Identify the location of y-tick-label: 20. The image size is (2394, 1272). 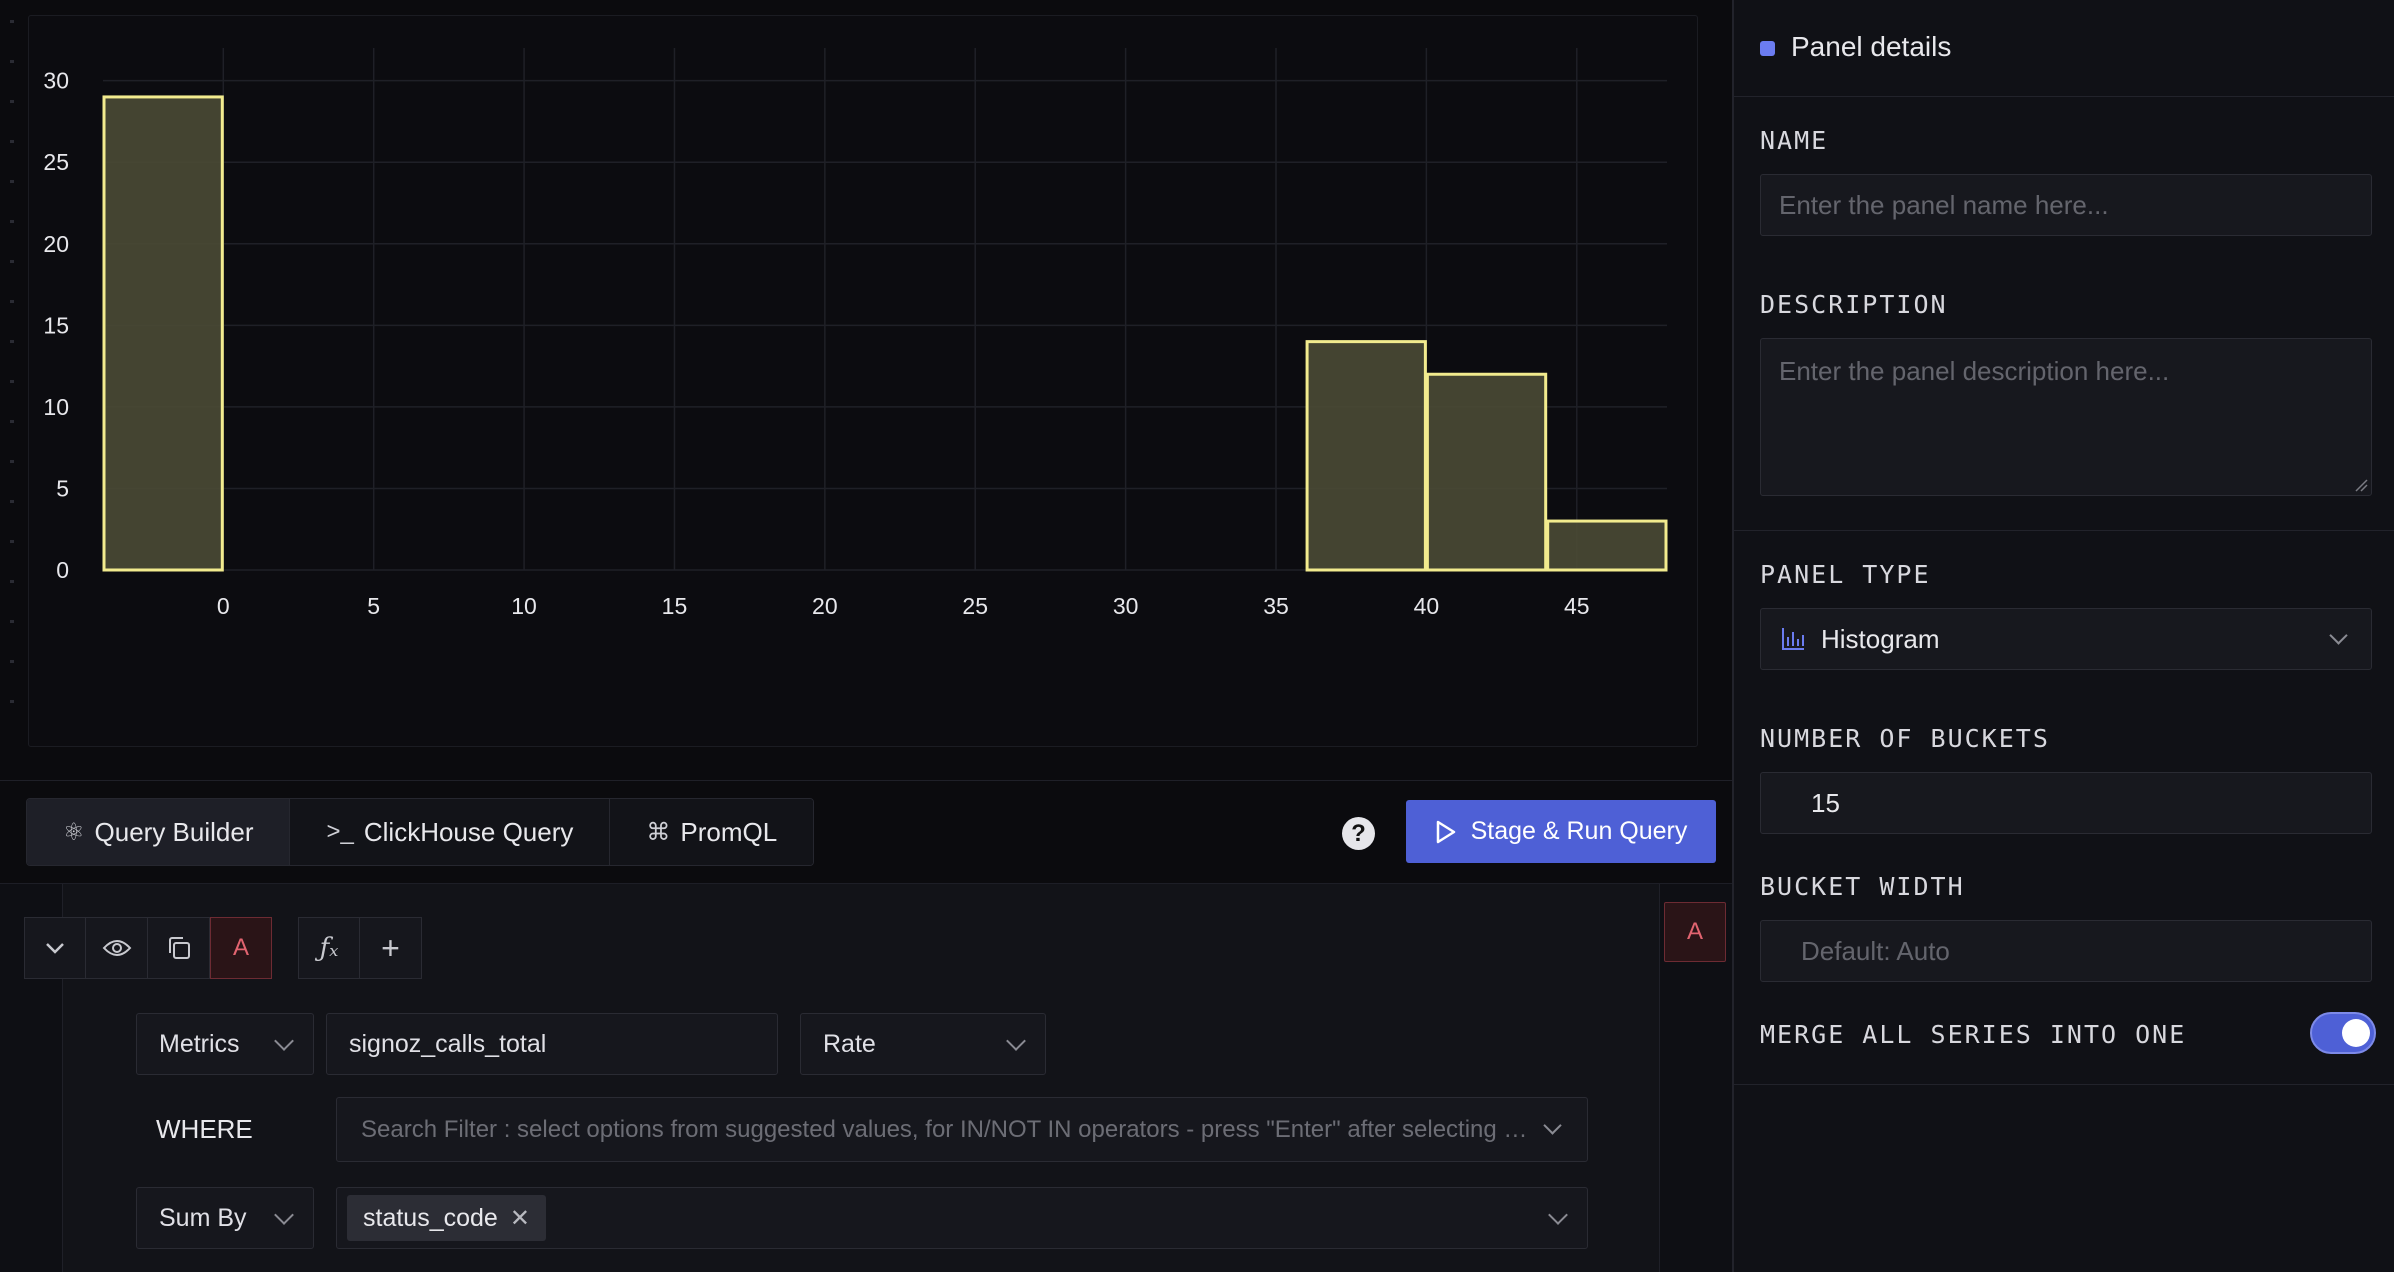
(56, 244).